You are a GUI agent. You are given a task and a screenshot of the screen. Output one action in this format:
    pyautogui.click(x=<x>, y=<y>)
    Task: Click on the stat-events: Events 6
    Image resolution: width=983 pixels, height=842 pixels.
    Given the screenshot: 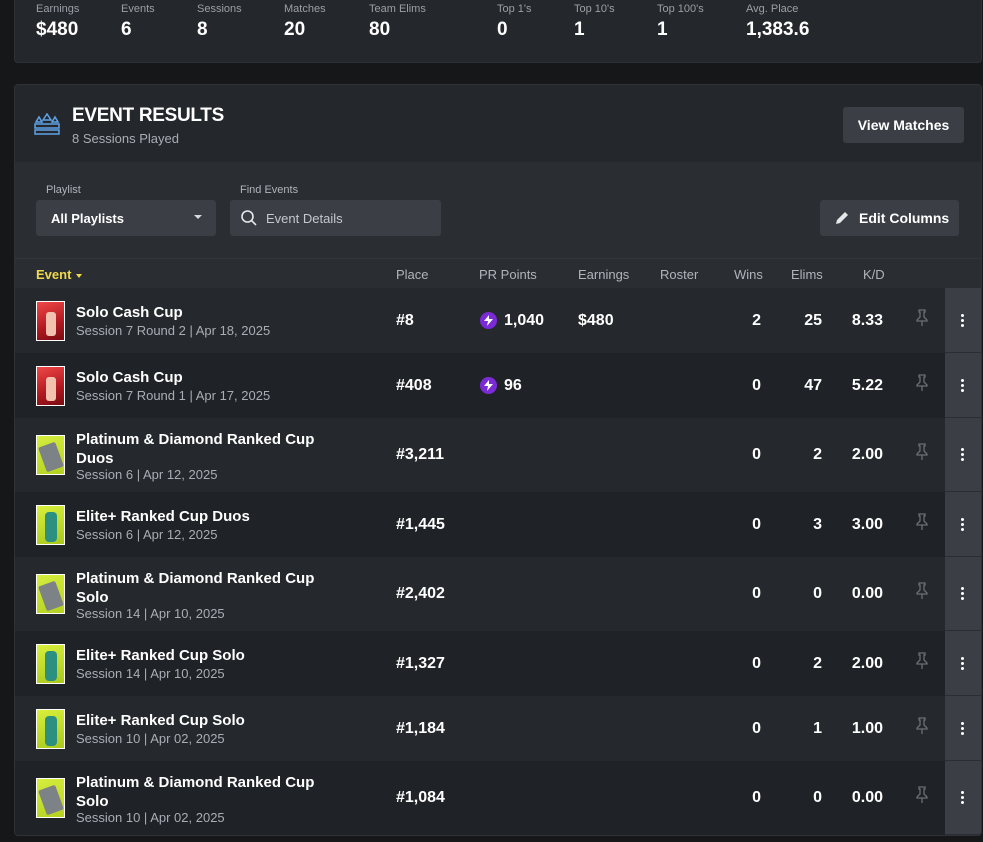 What is the action you would take?
    pyautogui.click(x=138, y=22)
    